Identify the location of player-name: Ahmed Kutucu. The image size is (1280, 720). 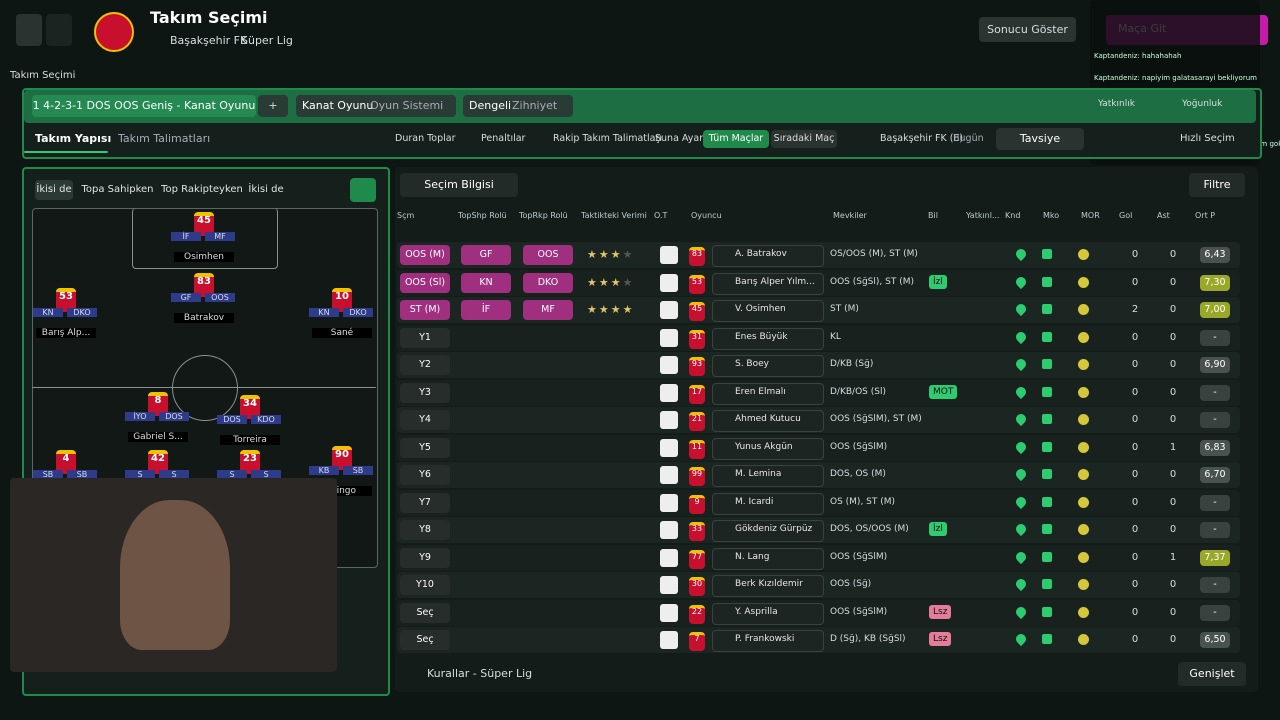
(768, 419).